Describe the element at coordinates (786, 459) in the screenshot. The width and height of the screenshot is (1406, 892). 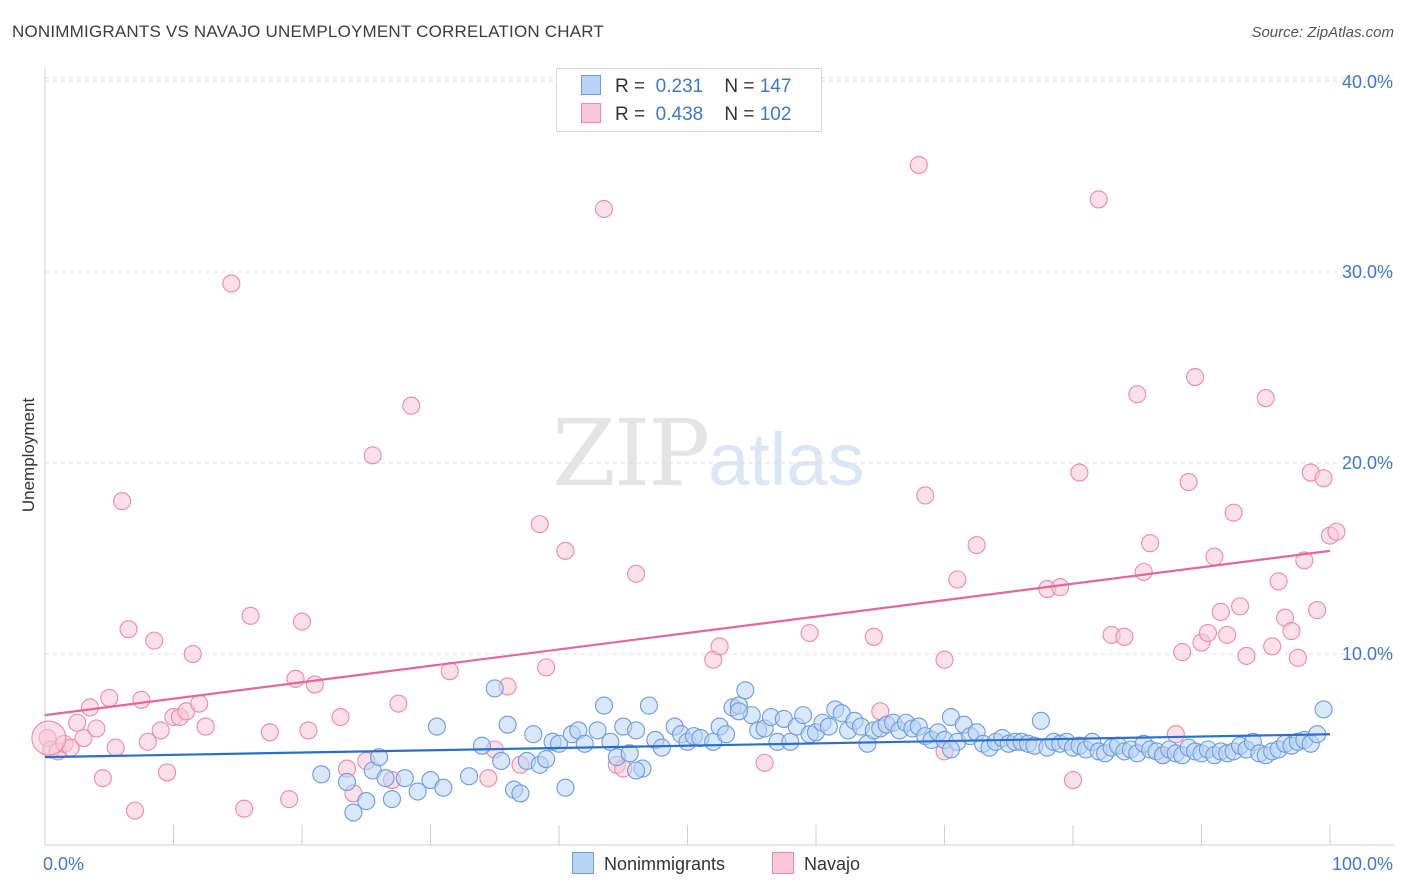
I see `watermark-atlas: atlas` at that location.